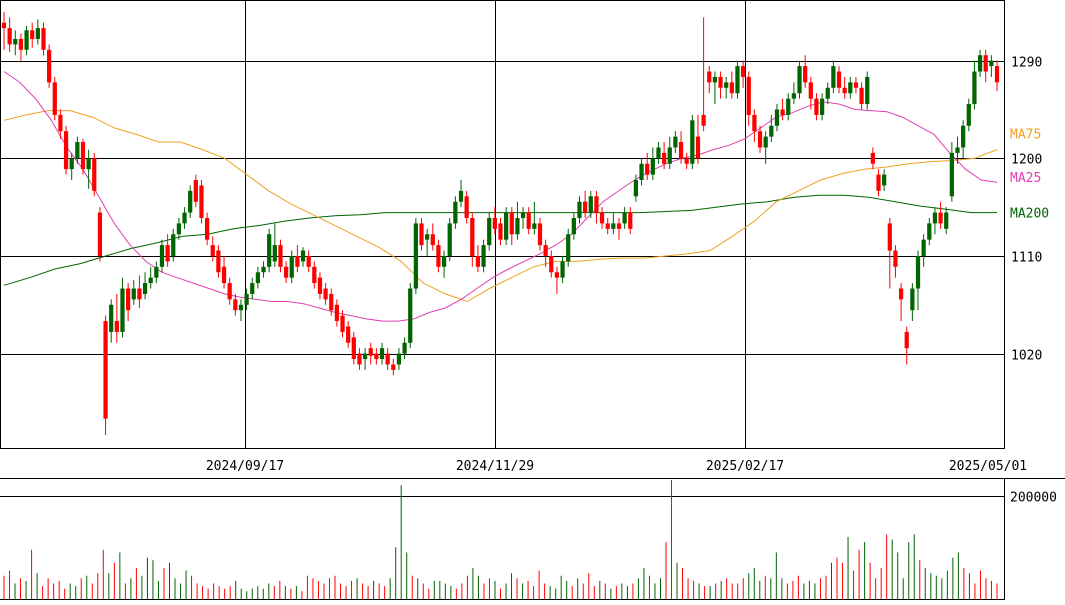  I want to click on x-tick-label: 2024/11/29, so click(495, 466).